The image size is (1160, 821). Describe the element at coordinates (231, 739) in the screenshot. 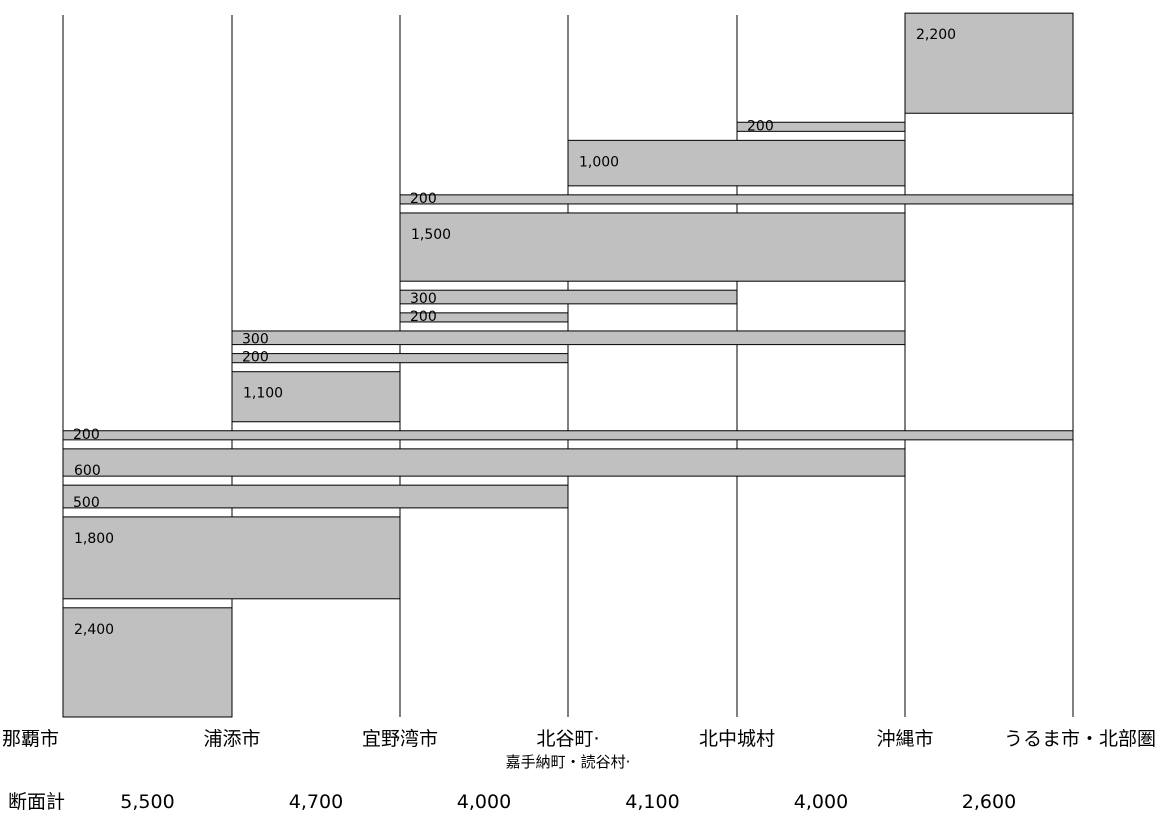

I see `city-label-1: 浦添市` at that location.